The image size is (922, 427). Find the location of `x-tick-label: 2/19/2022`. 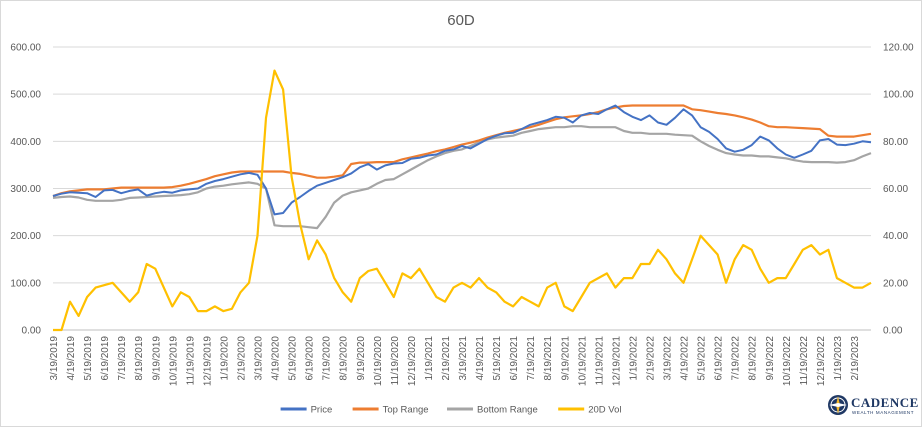

x-tick-label: 2/19/2022 is located at coordinates (650, 358).